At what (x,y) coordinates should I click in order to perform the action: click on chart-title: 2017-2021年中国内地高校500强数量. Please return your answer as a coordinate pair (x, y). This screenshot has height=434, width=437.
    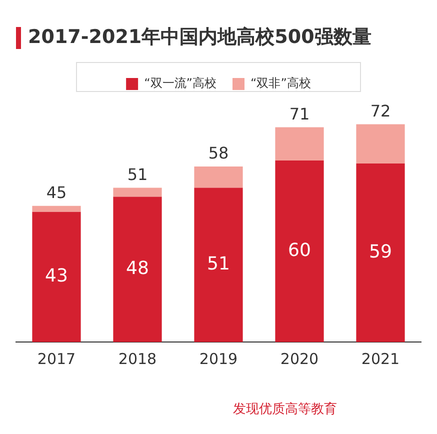
    Looking at the image, I should click on (200, 37).